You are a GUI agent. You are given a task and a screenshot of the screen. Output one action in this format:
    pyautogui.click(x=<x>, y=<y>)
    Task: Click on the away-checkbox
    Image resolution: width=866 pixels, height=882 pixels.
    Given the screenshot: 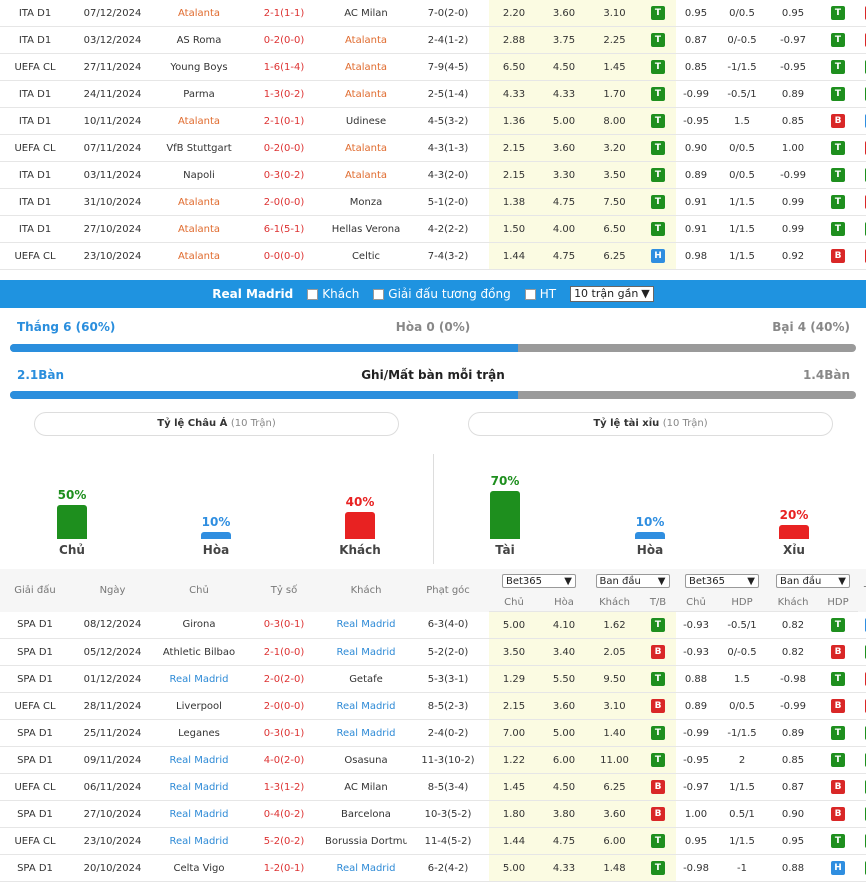 What is the action you would take?
    pyautogui.click(x=313, y=294)
    